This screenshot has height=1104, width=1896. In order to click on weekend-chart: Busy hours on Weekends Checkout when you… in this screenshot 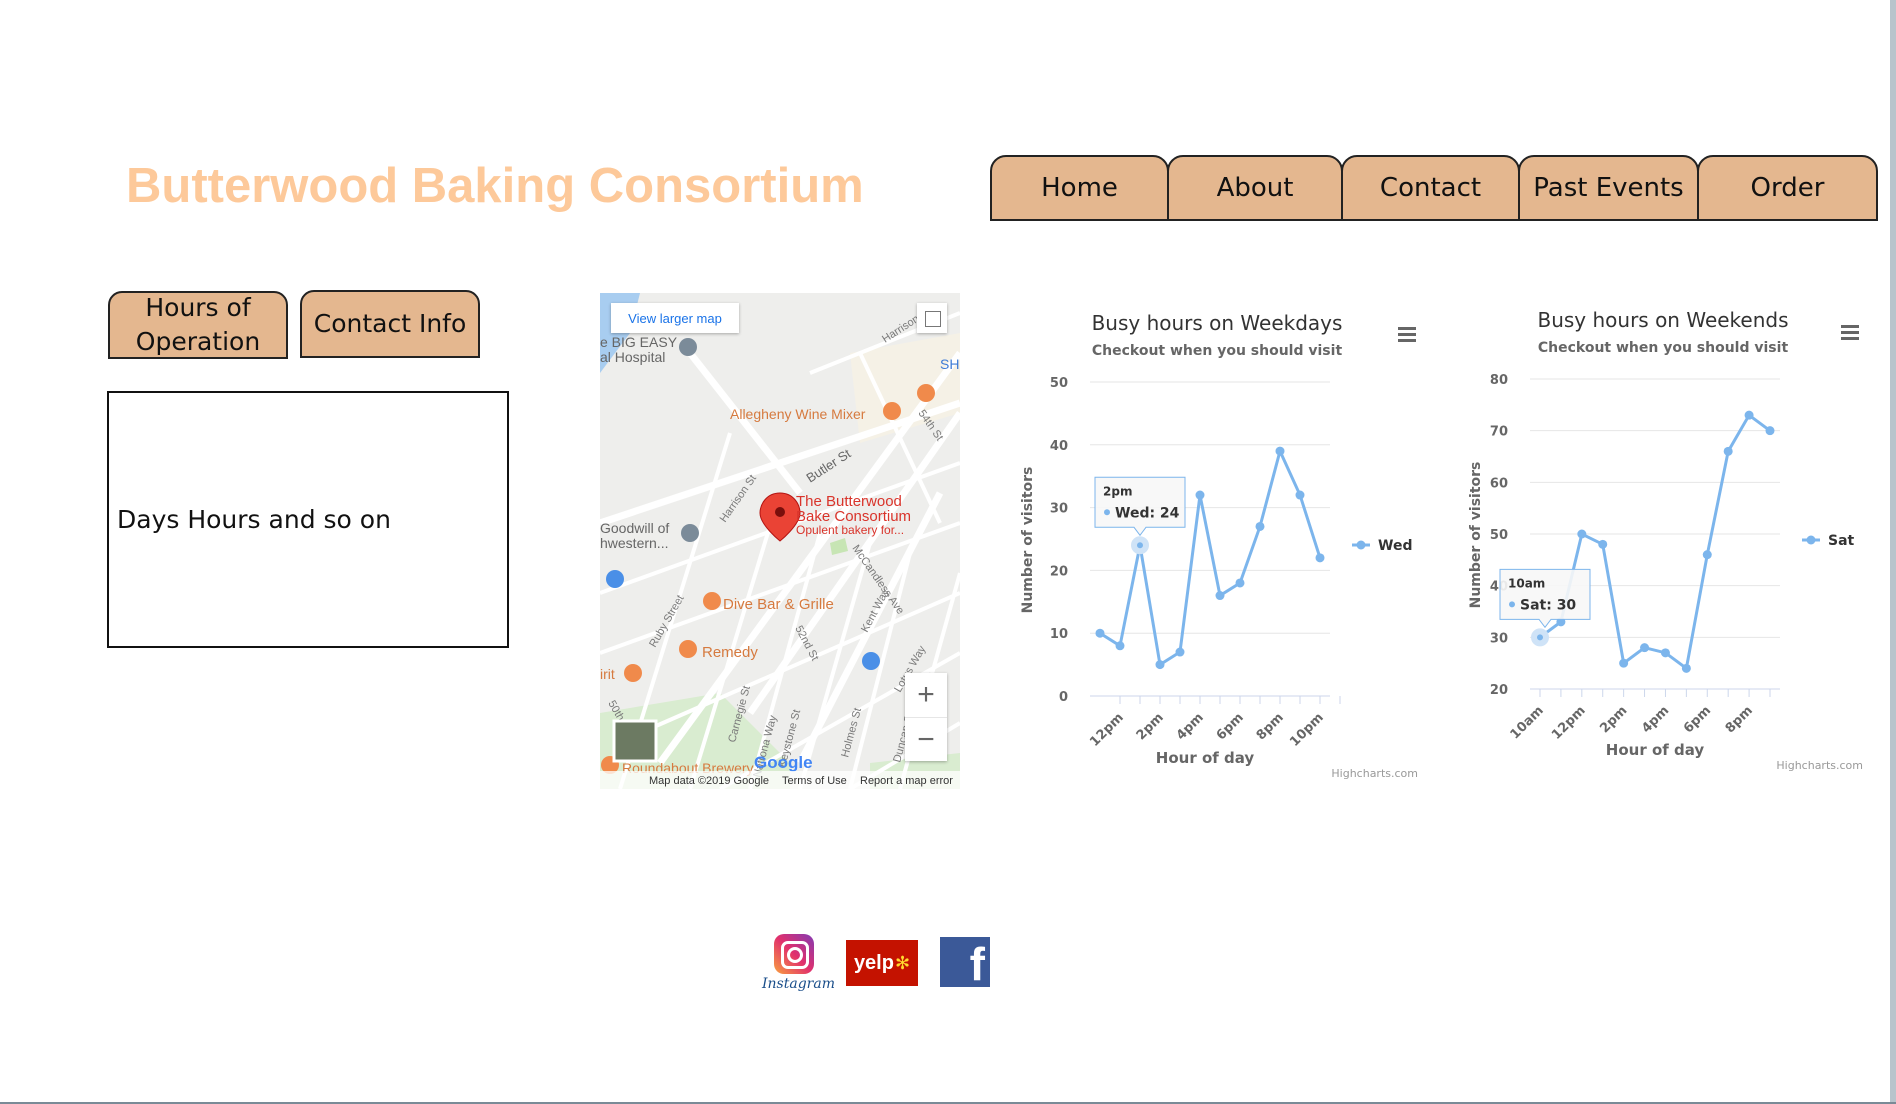, I will do `click(1665, 545)`.